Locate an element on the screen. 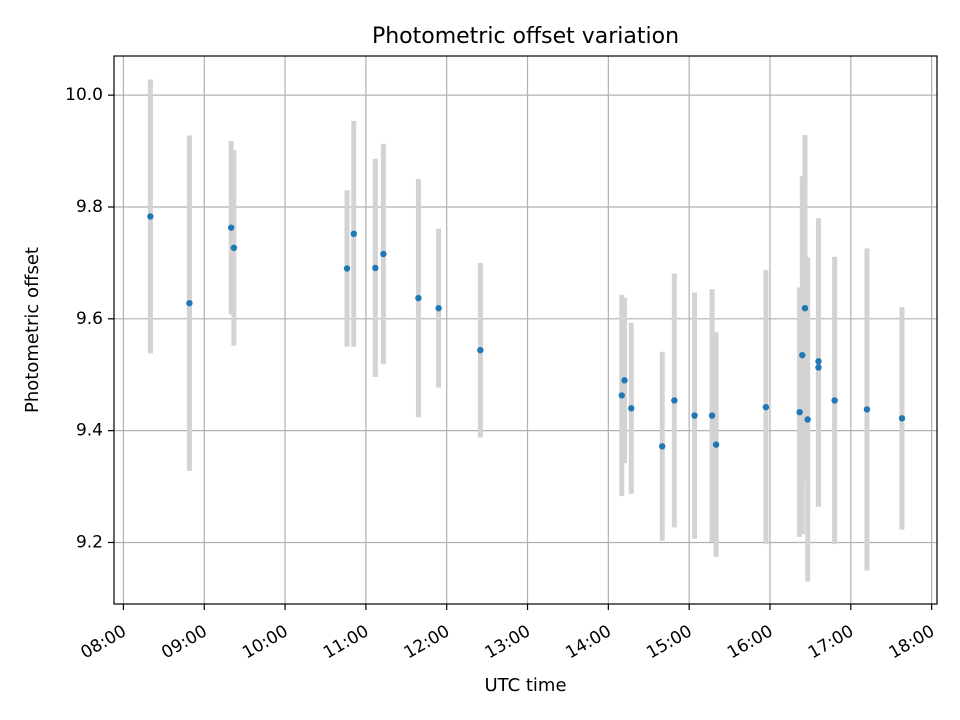  y-tick-label: 9.4 is located at coordinates (89, 431).